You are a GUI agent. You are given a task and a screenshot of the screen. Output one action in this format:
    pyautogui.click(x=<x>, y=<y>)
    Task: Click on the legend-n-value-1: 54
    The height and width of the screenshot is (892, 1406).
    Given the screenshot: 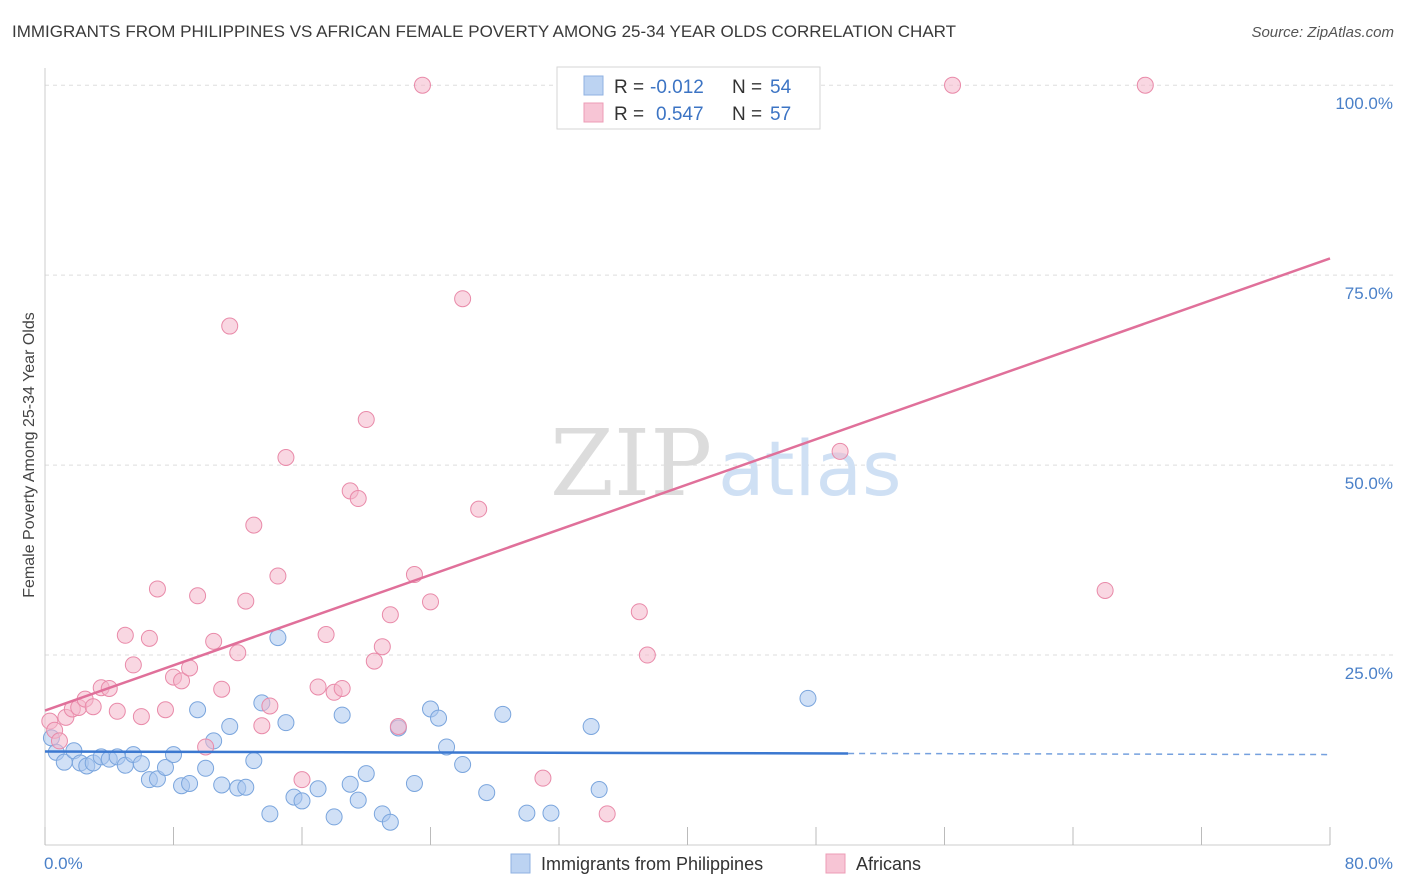 What is the action you would take?
    pyautogui.click(x=781, y=87)
    